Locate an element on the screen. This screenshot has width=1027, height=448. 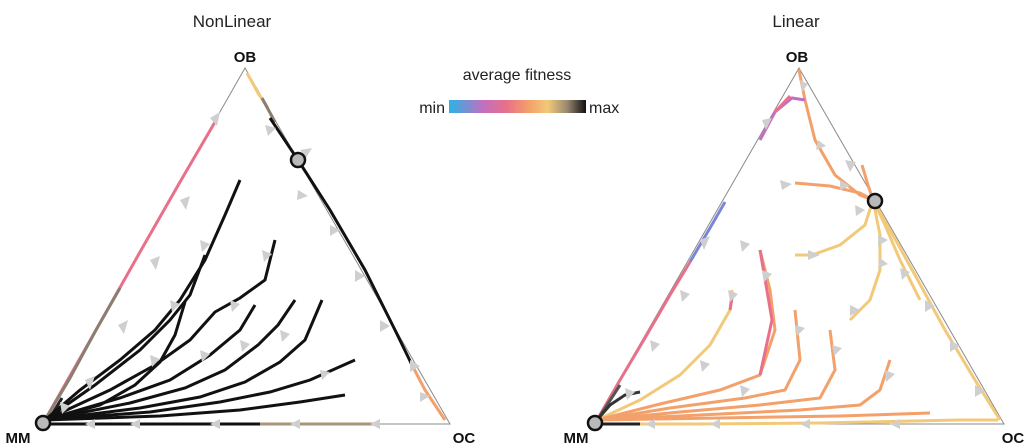
panel-title-nonlinear: NonLinear is located at coordinates (232, 21).